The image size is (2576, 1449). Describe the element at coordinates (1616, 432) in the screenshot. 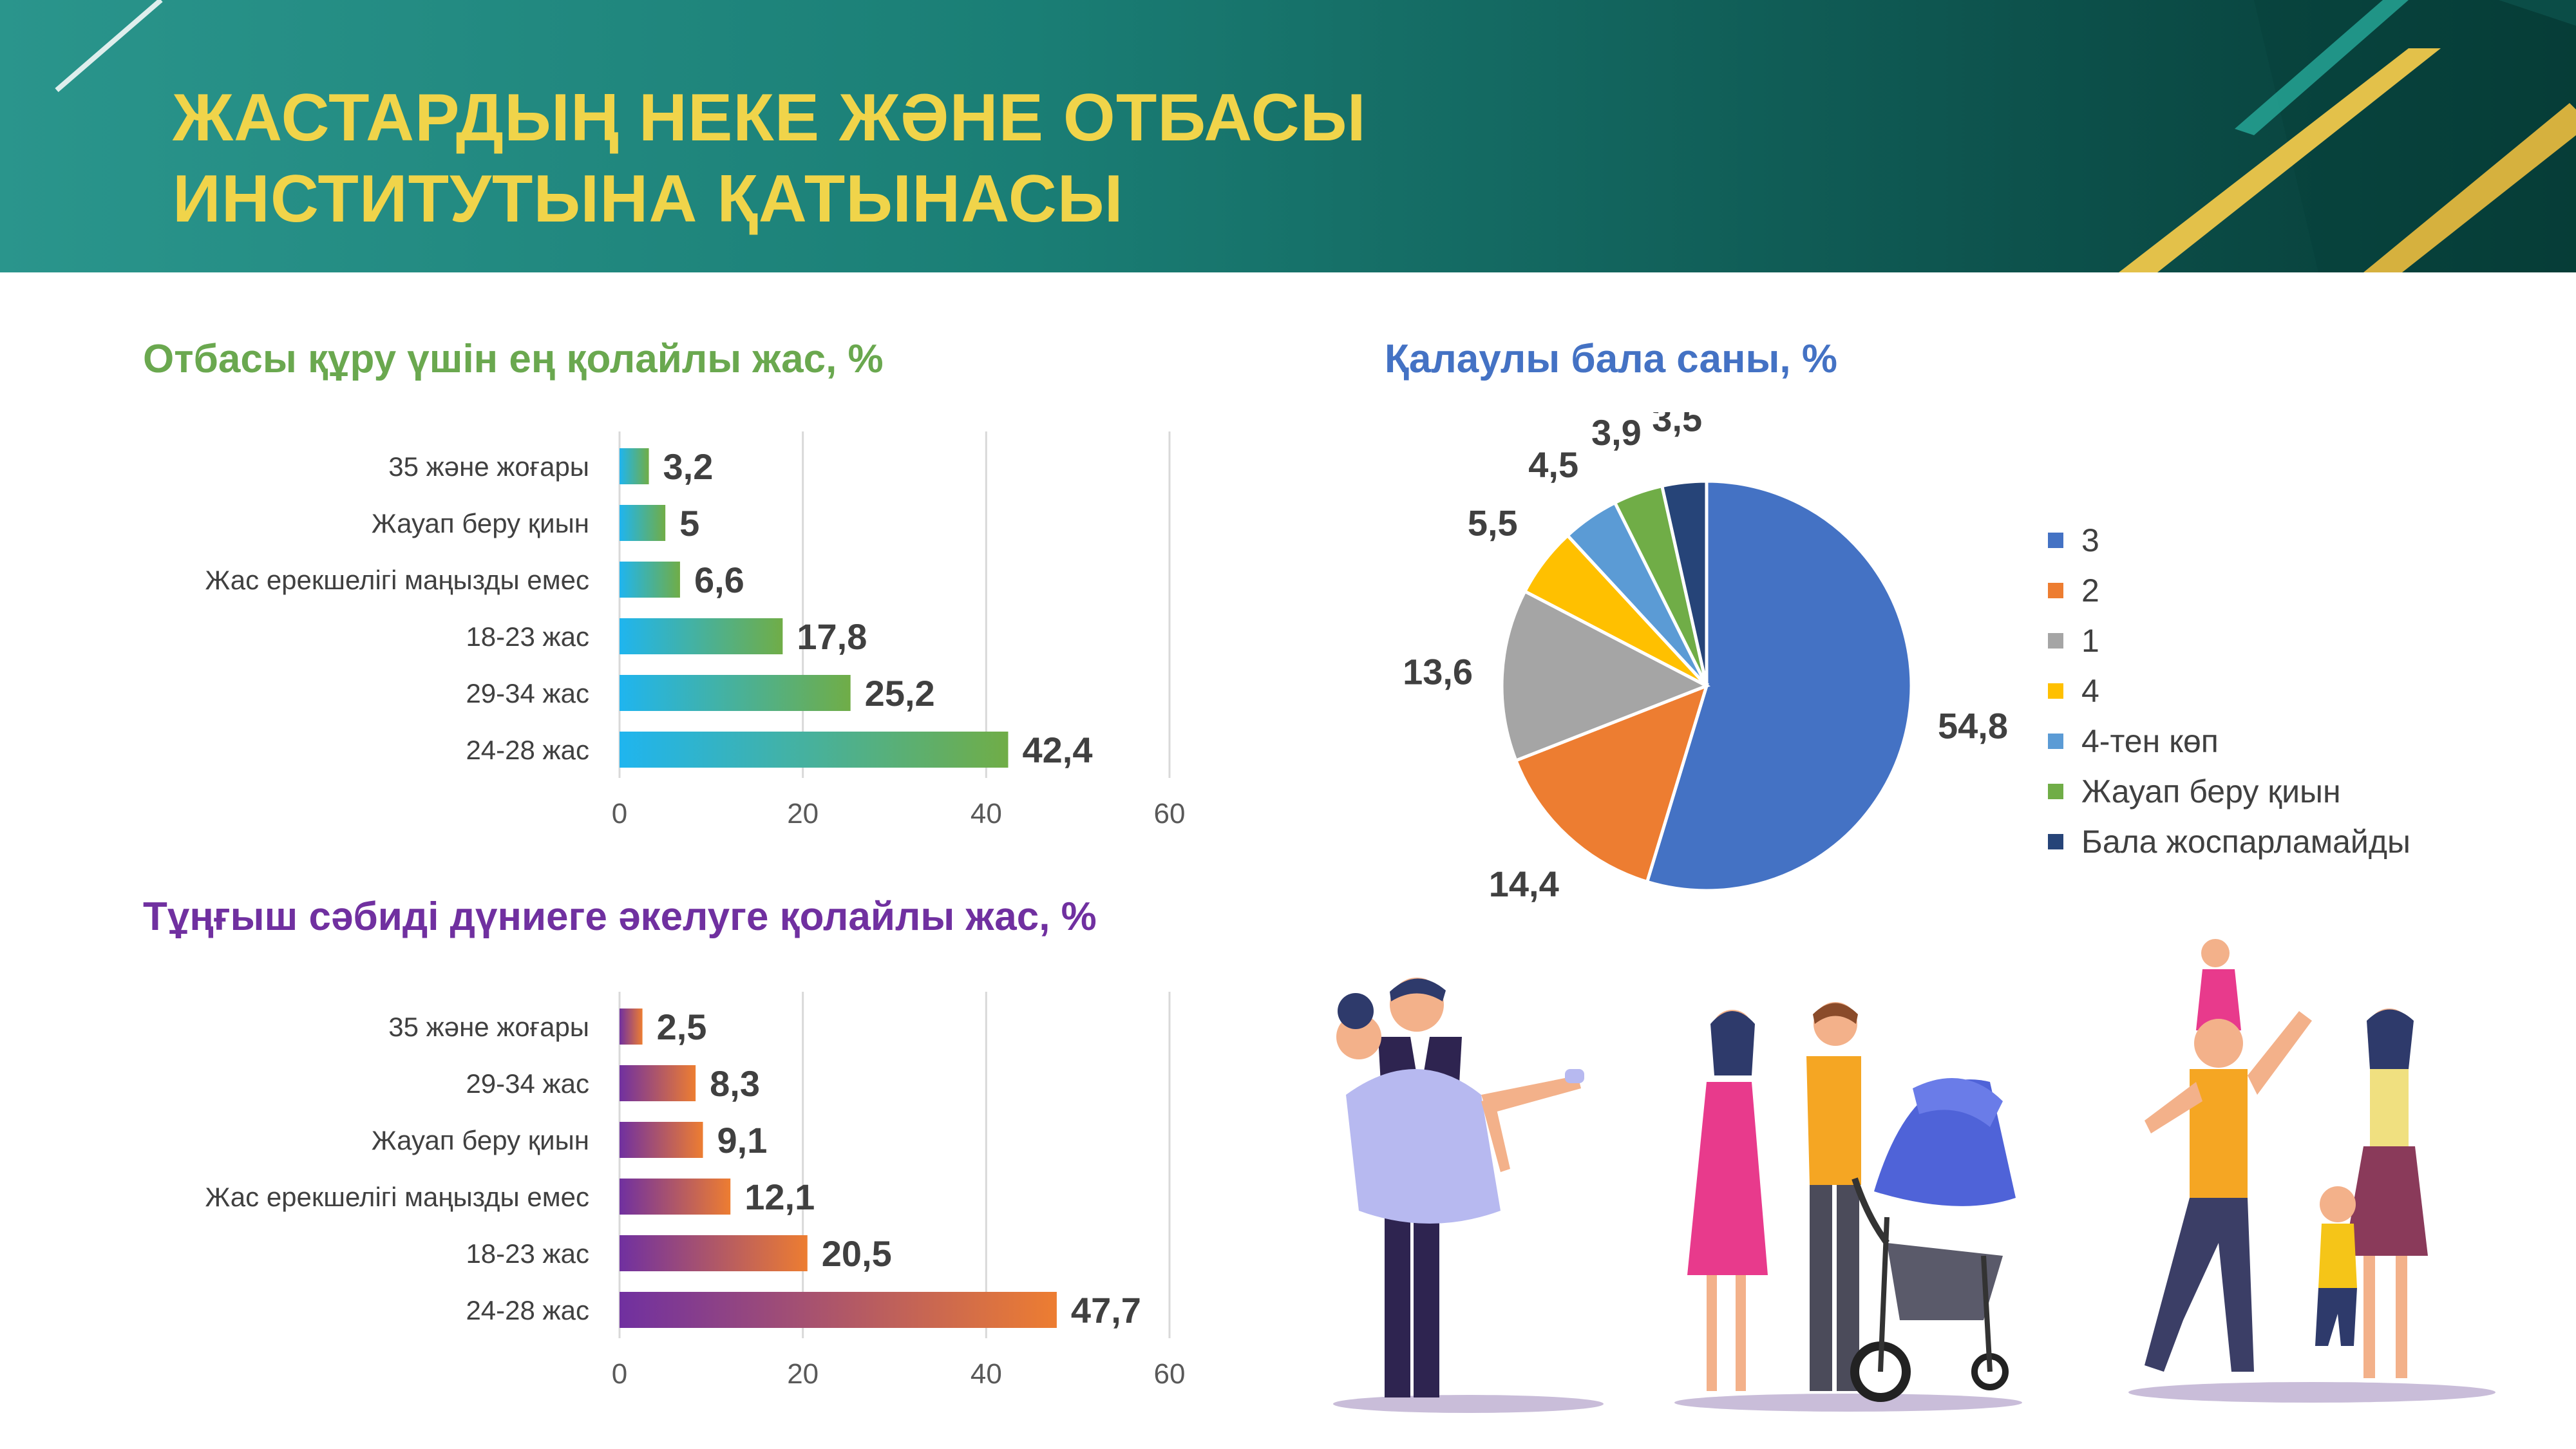

I see `pie-data-label: 3,9` at that location.